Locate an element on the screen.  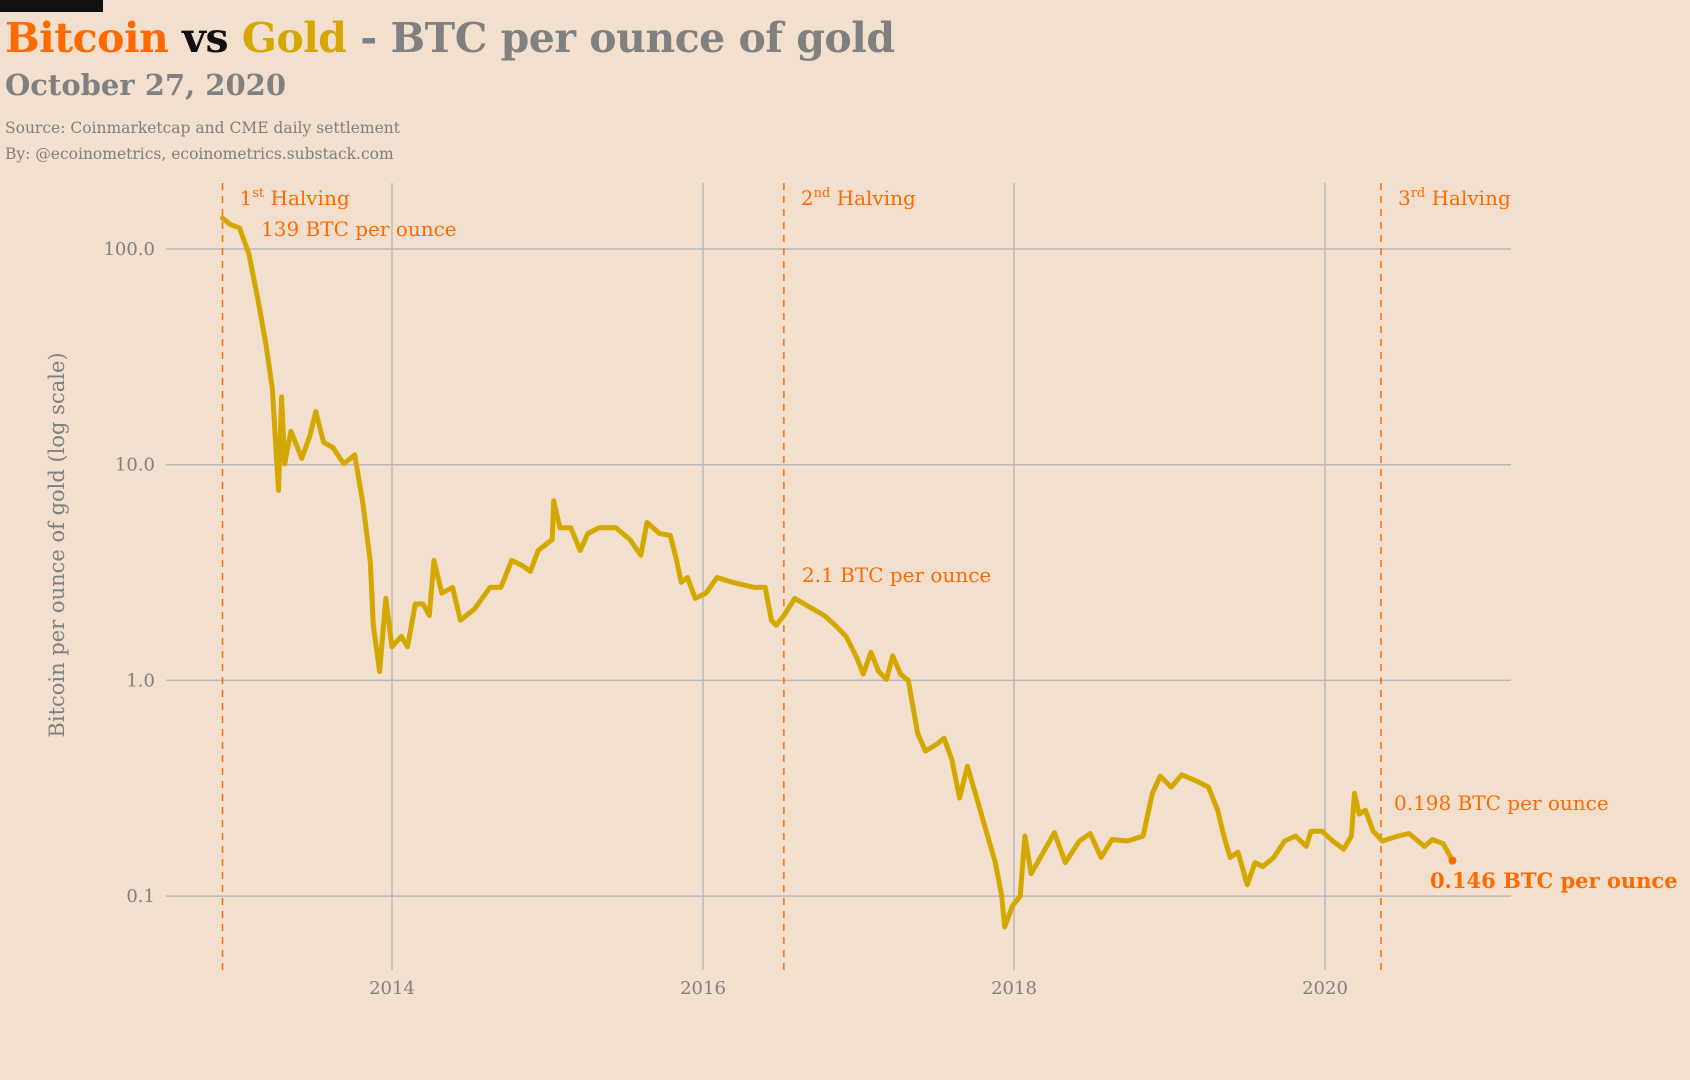
value-annotation: 2.1 BTC per ounce is located at coordinates (896, 575).